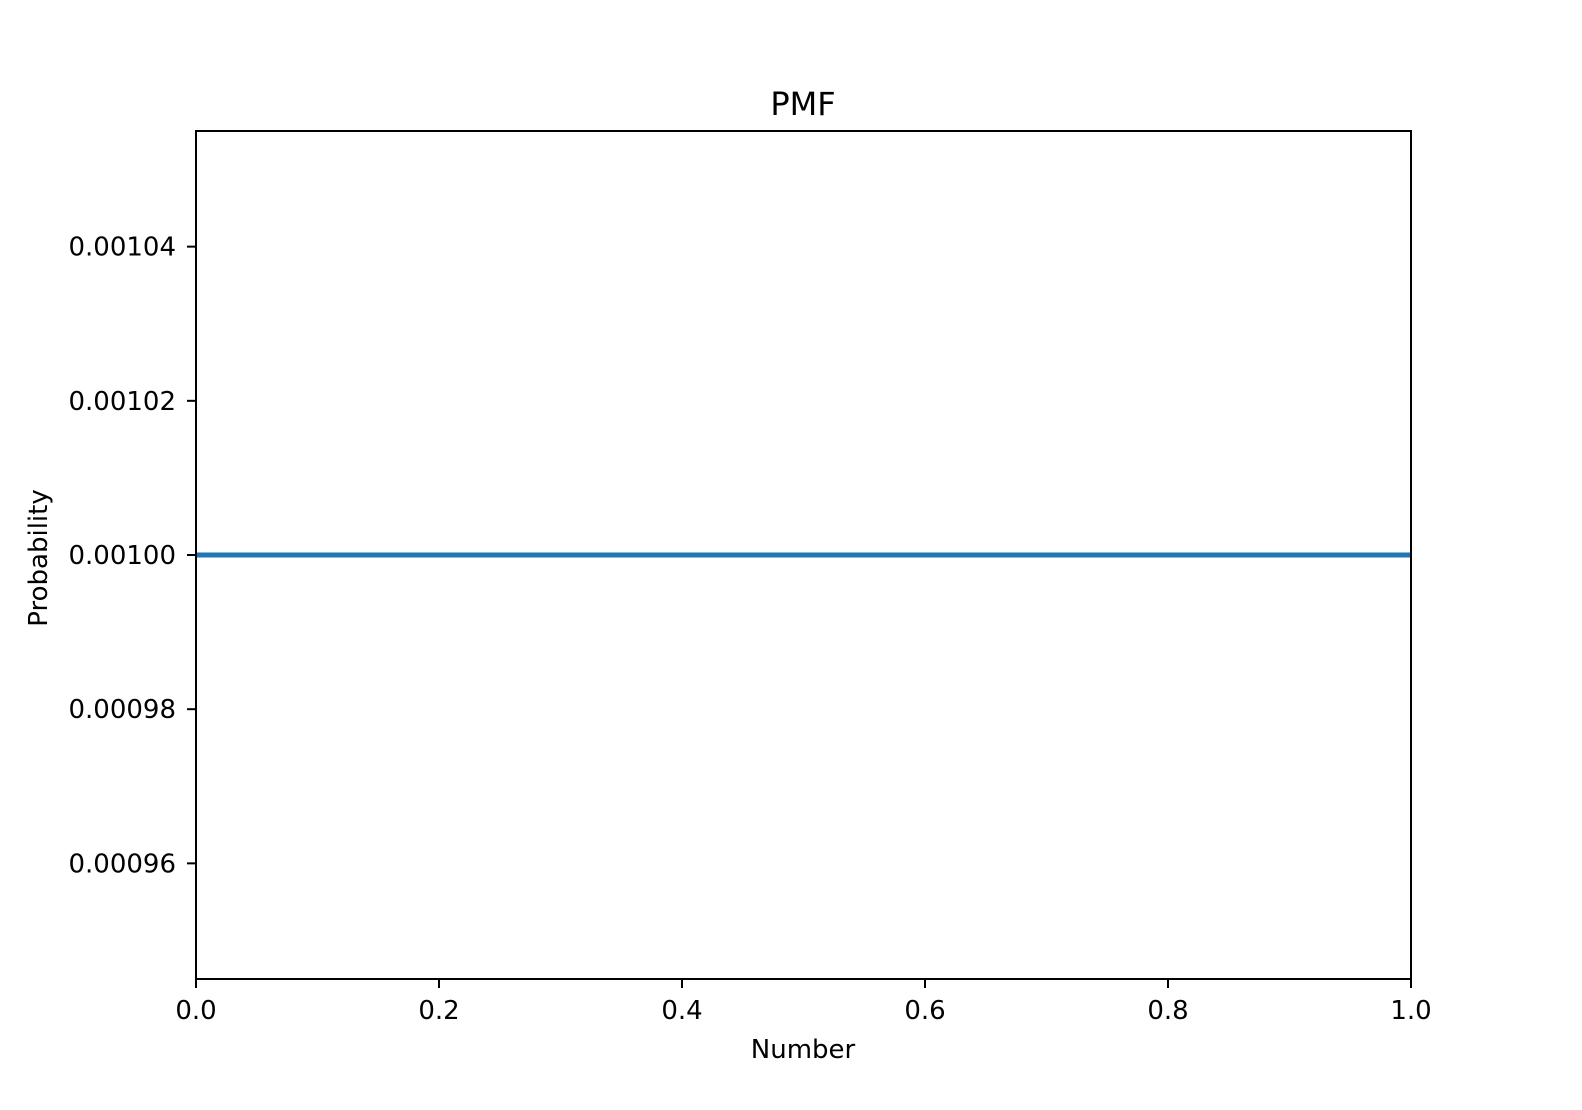 The height and width of the screenshot is (1110, 1582). I want to click on x-tick-label: 0.0, so click(195, 1011).